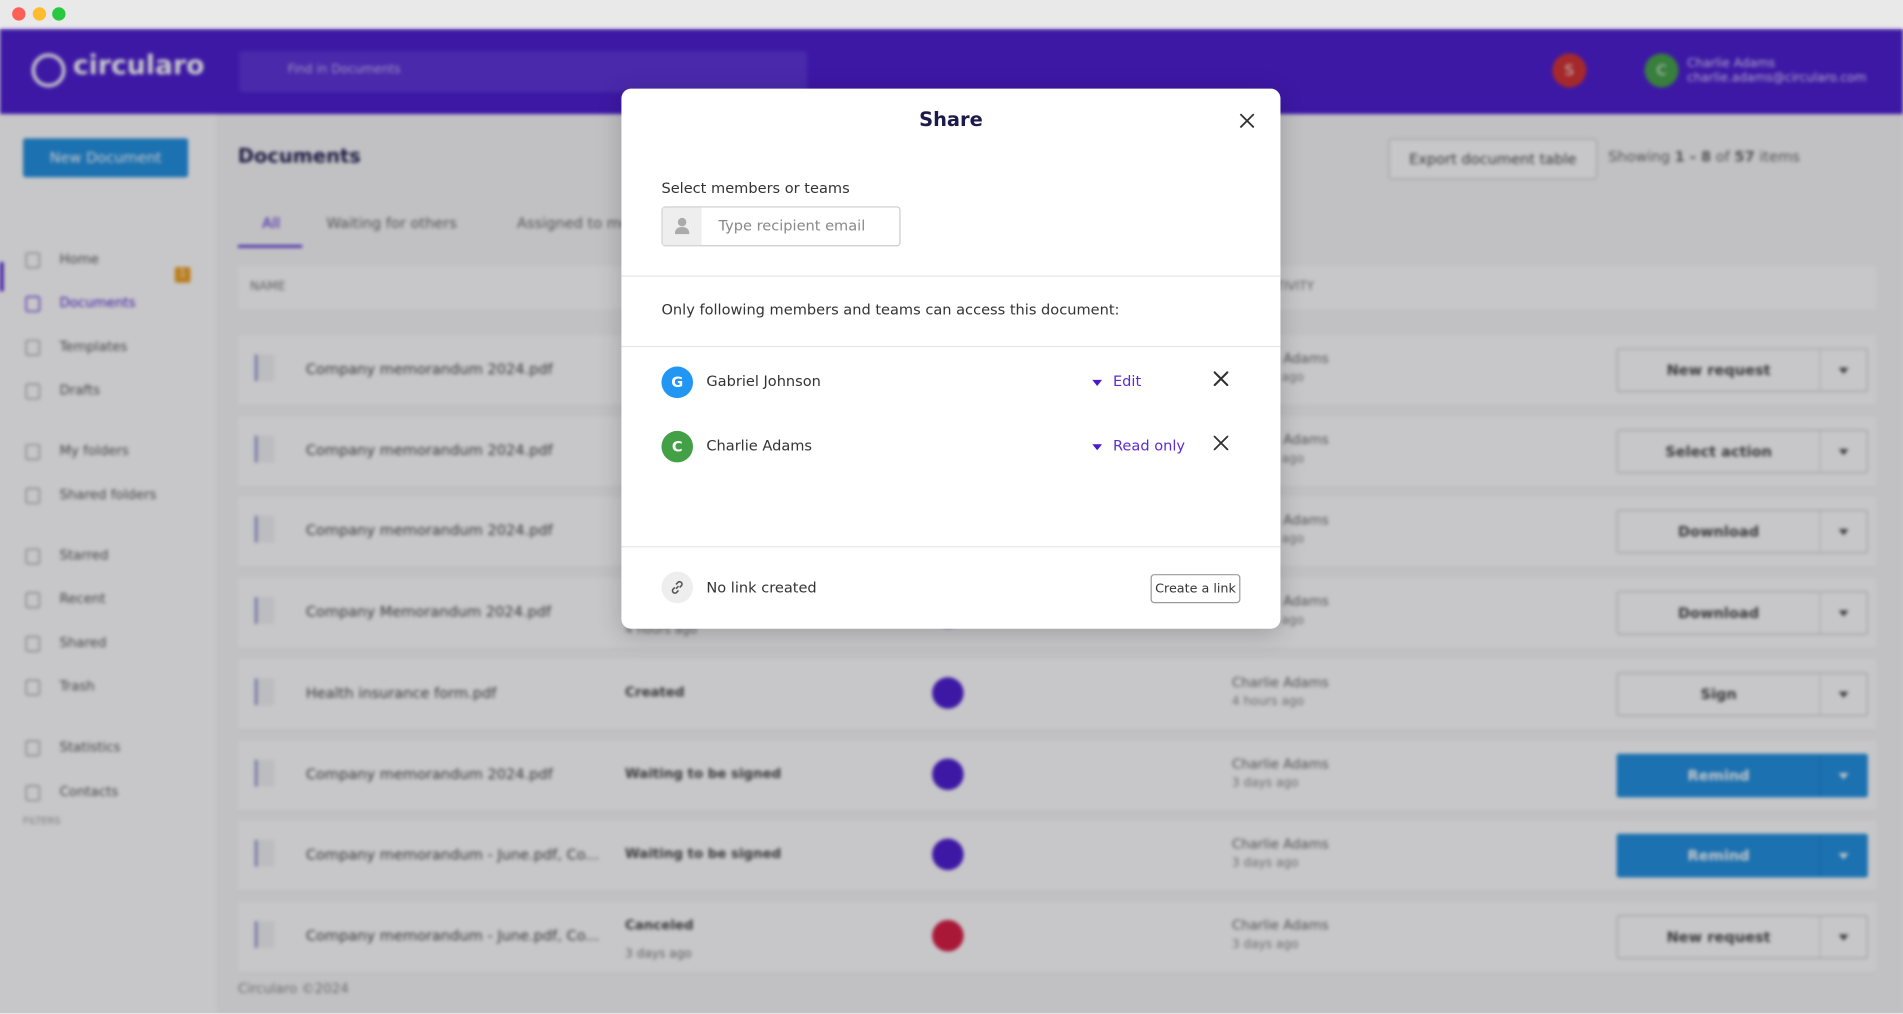 The width and height of the screenshot is (1903, 1014). Describe the element at coordinates (948, 854) in the screenshot. I see `activity-avatar` at that location.